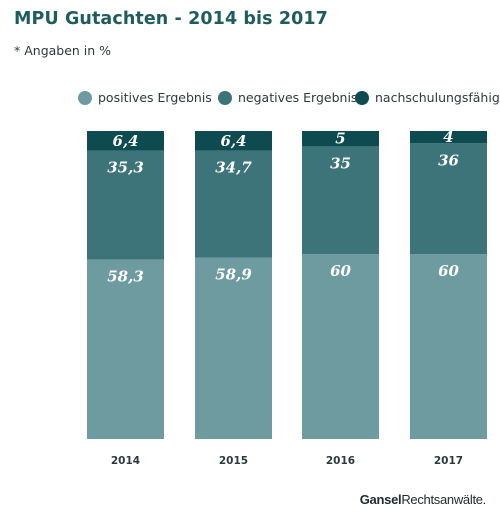  I want to click on bar-value-label-2015-1: 58,9, so click(233, 275).